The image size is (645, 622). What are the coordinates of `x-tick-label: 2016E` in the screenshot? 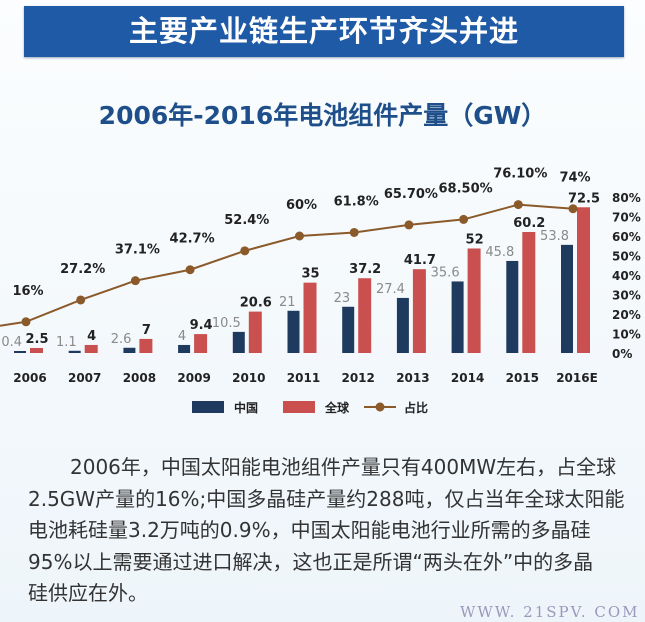 It's located at (577, 378).